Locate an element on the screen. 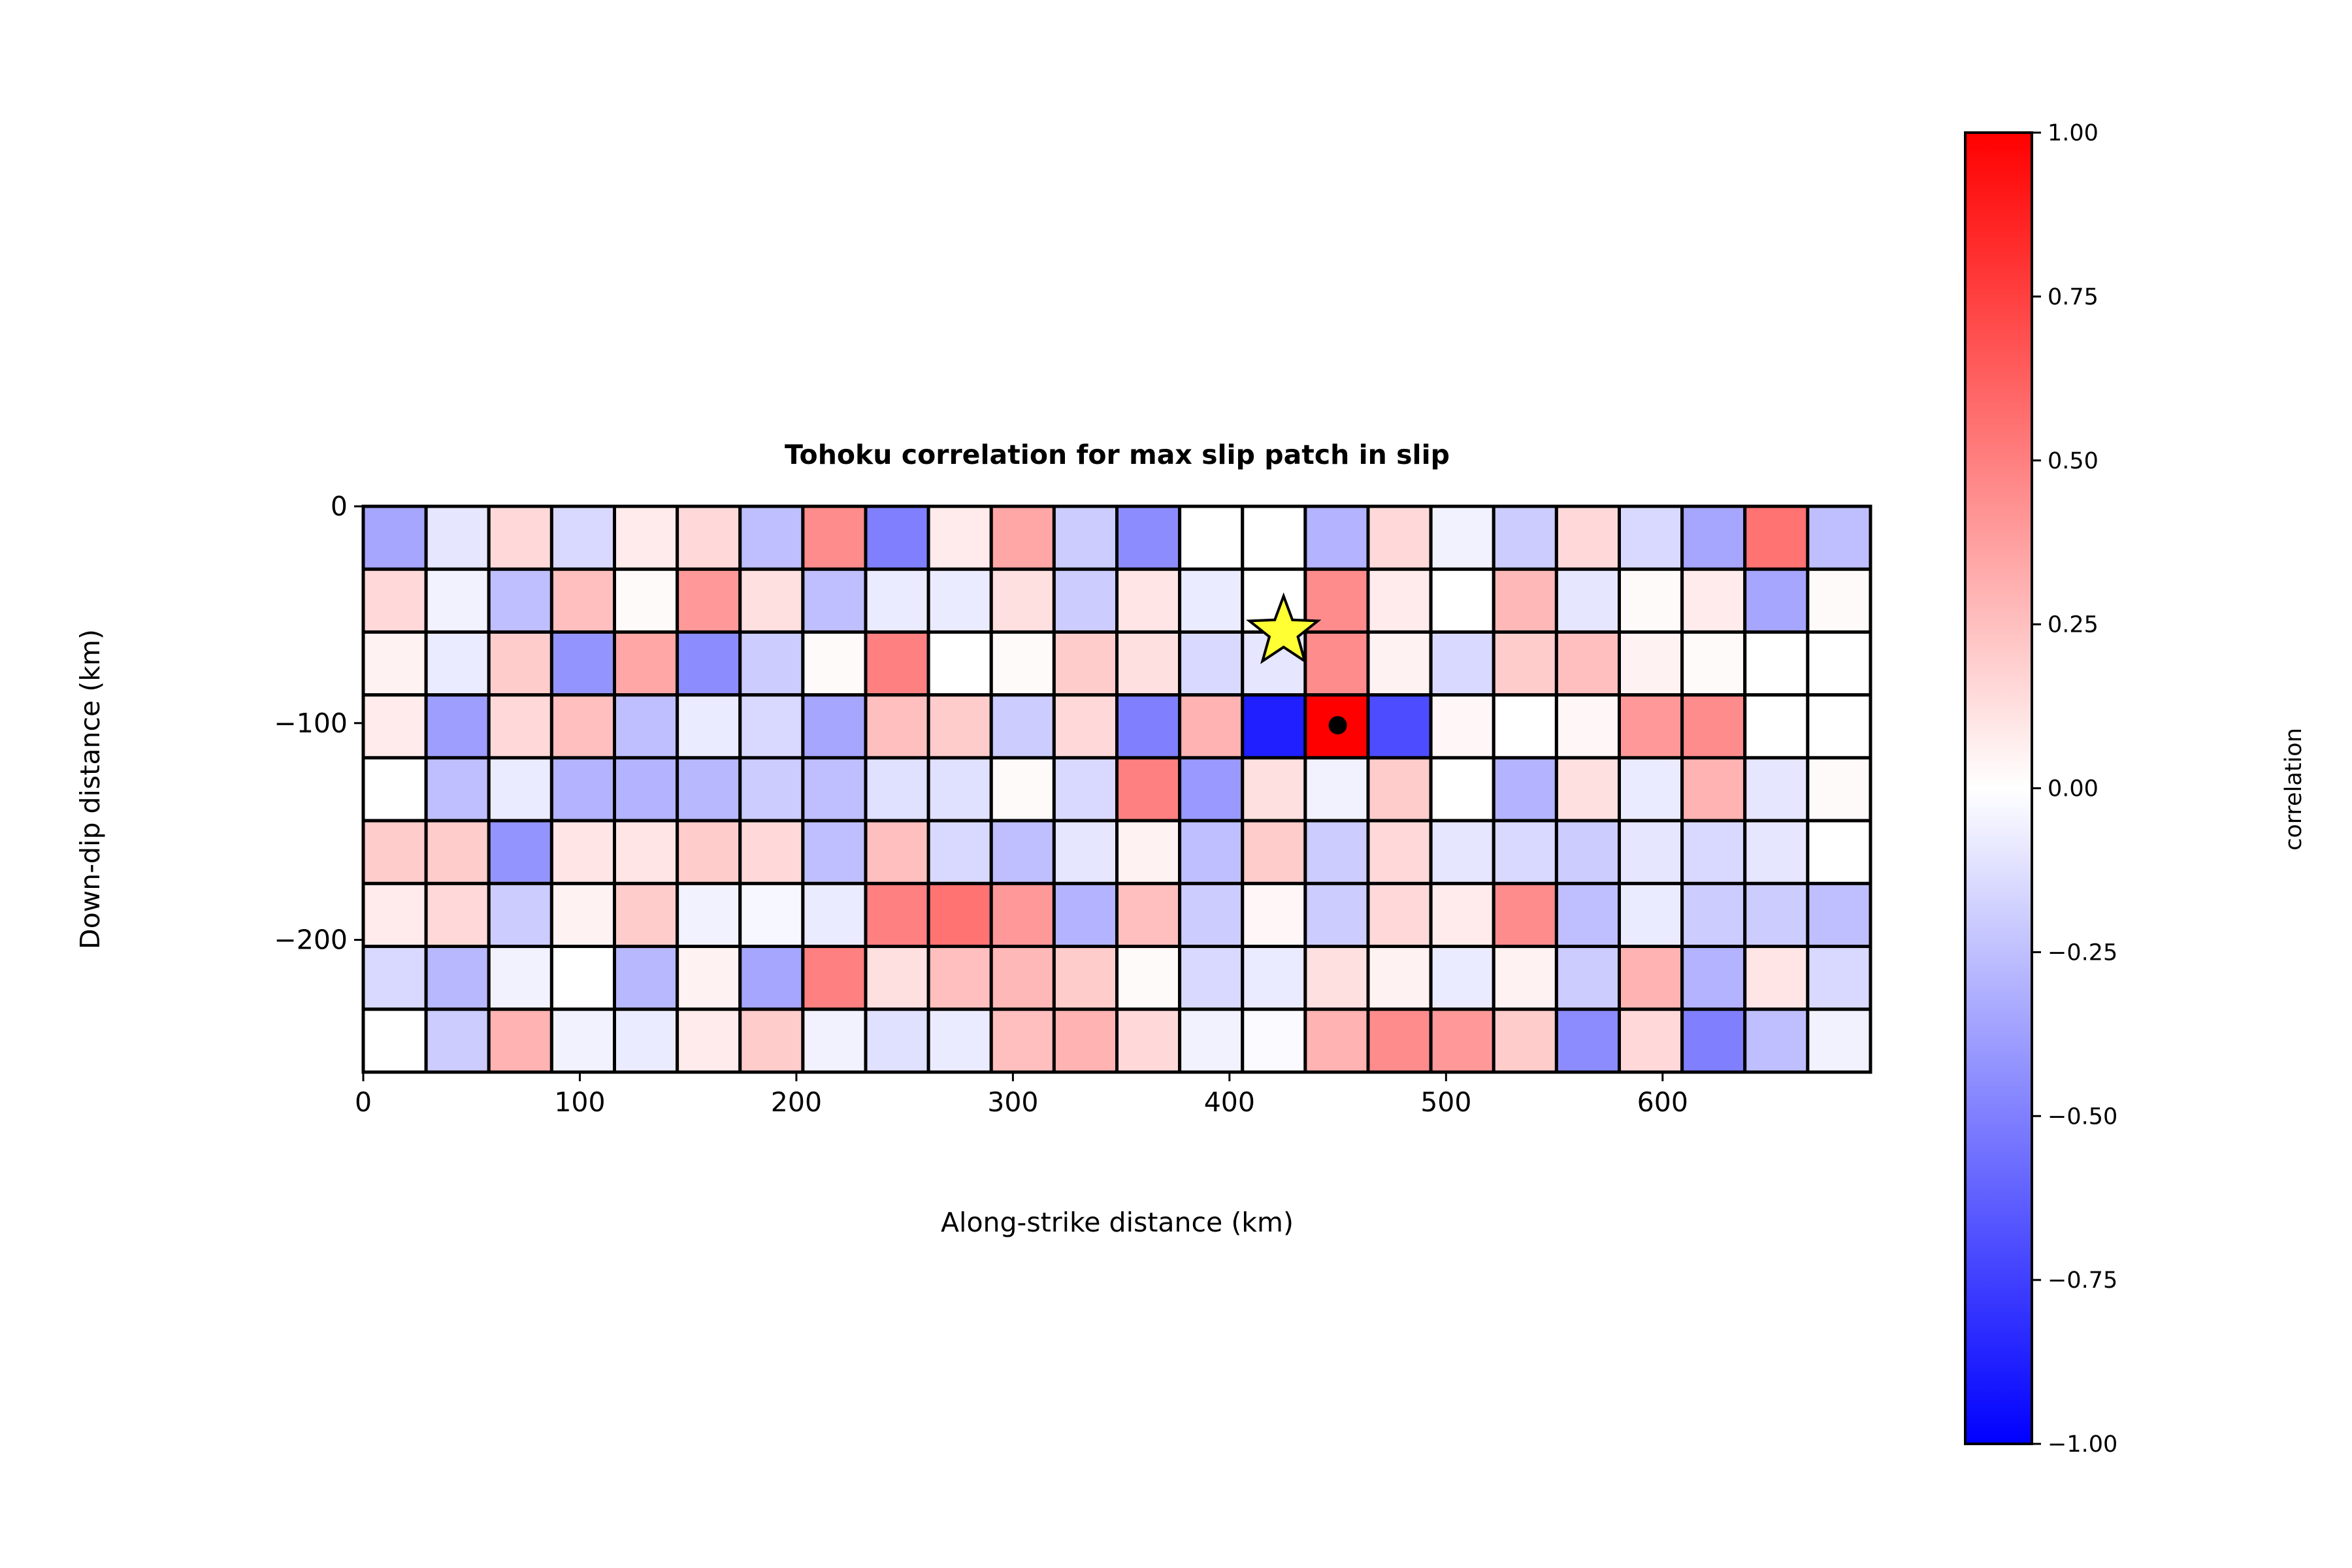  hypocenter-star-icon is located at coordinates (1283, 628).